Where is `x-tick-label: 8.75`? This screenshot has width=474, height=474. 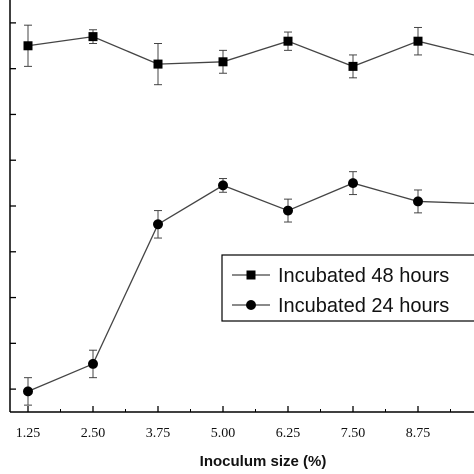
x-tick-label: 8.75 is located at coordinates (418, 433).